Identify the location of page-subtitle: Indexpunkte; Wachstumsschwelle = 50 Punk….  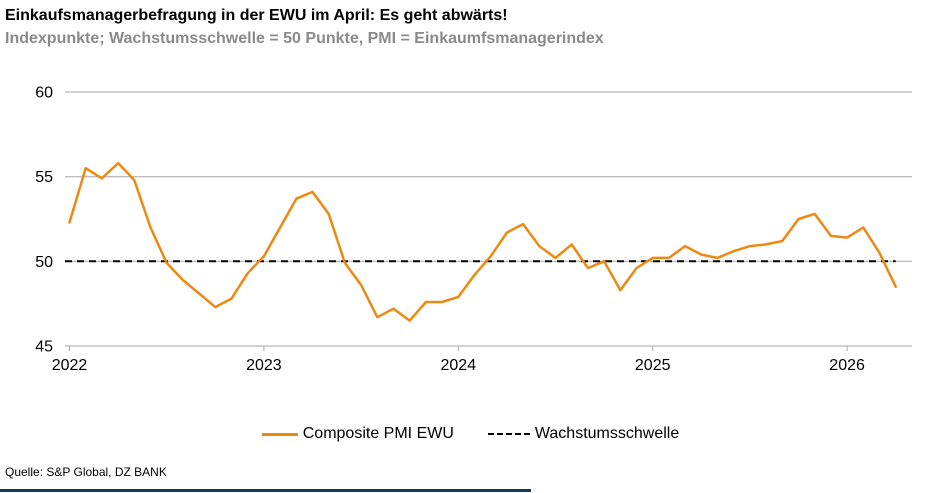
(304, 38).